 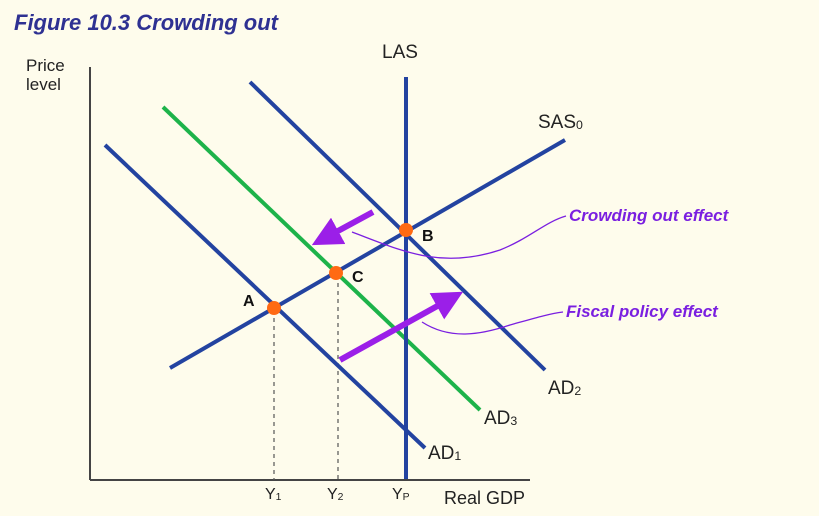 I want to click on y-axis-label: Price level, so click(x=45, y=75).